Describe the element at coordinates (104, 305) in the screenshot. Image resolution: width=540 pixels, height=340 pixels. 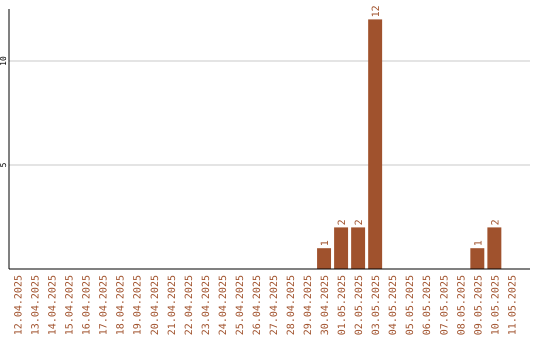
I see `x-tick-label: 17.04.2025` at that location.